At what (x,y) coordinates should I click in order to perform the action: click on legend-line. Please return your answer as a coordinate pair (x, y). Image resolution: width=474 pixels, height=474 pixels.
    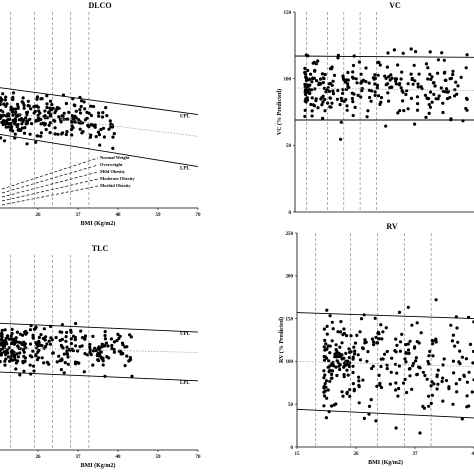
    Looking at the image, I should click on (50, 190).